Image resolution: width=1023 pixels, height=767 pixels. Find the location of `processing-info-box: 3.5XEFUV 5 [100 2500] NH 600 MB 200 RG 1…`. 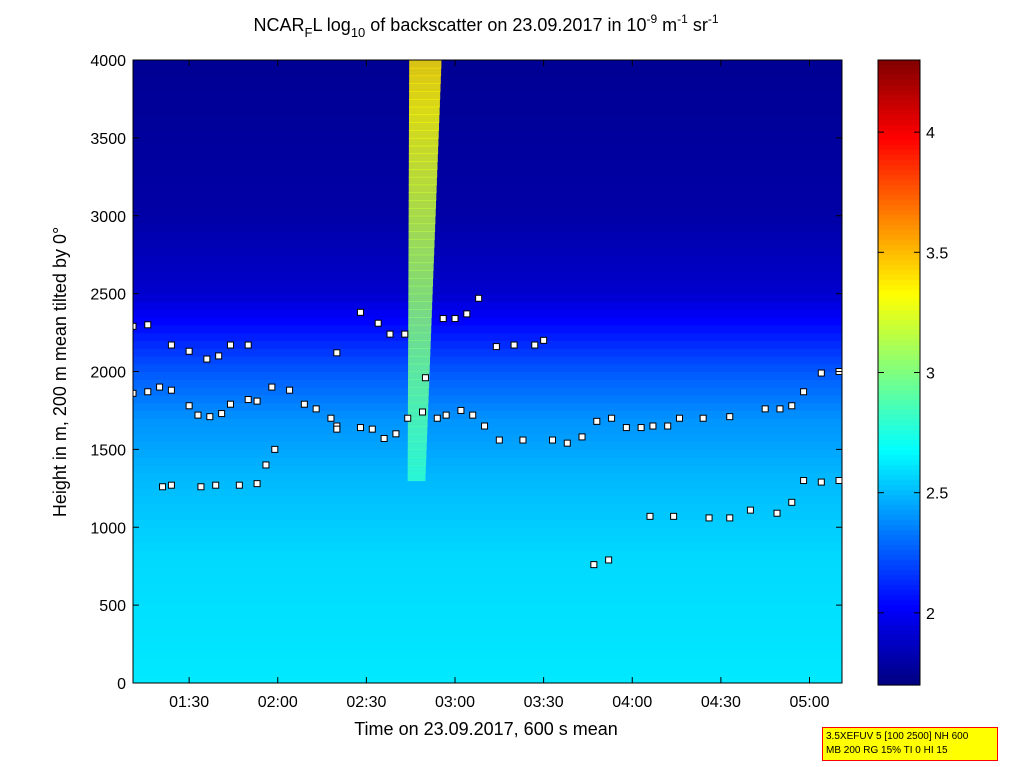

processing-info-box: 3.5XEFUV 5 [100 2500] NH 600 MB 200 RG 1… is located at coordinates (910, 744).